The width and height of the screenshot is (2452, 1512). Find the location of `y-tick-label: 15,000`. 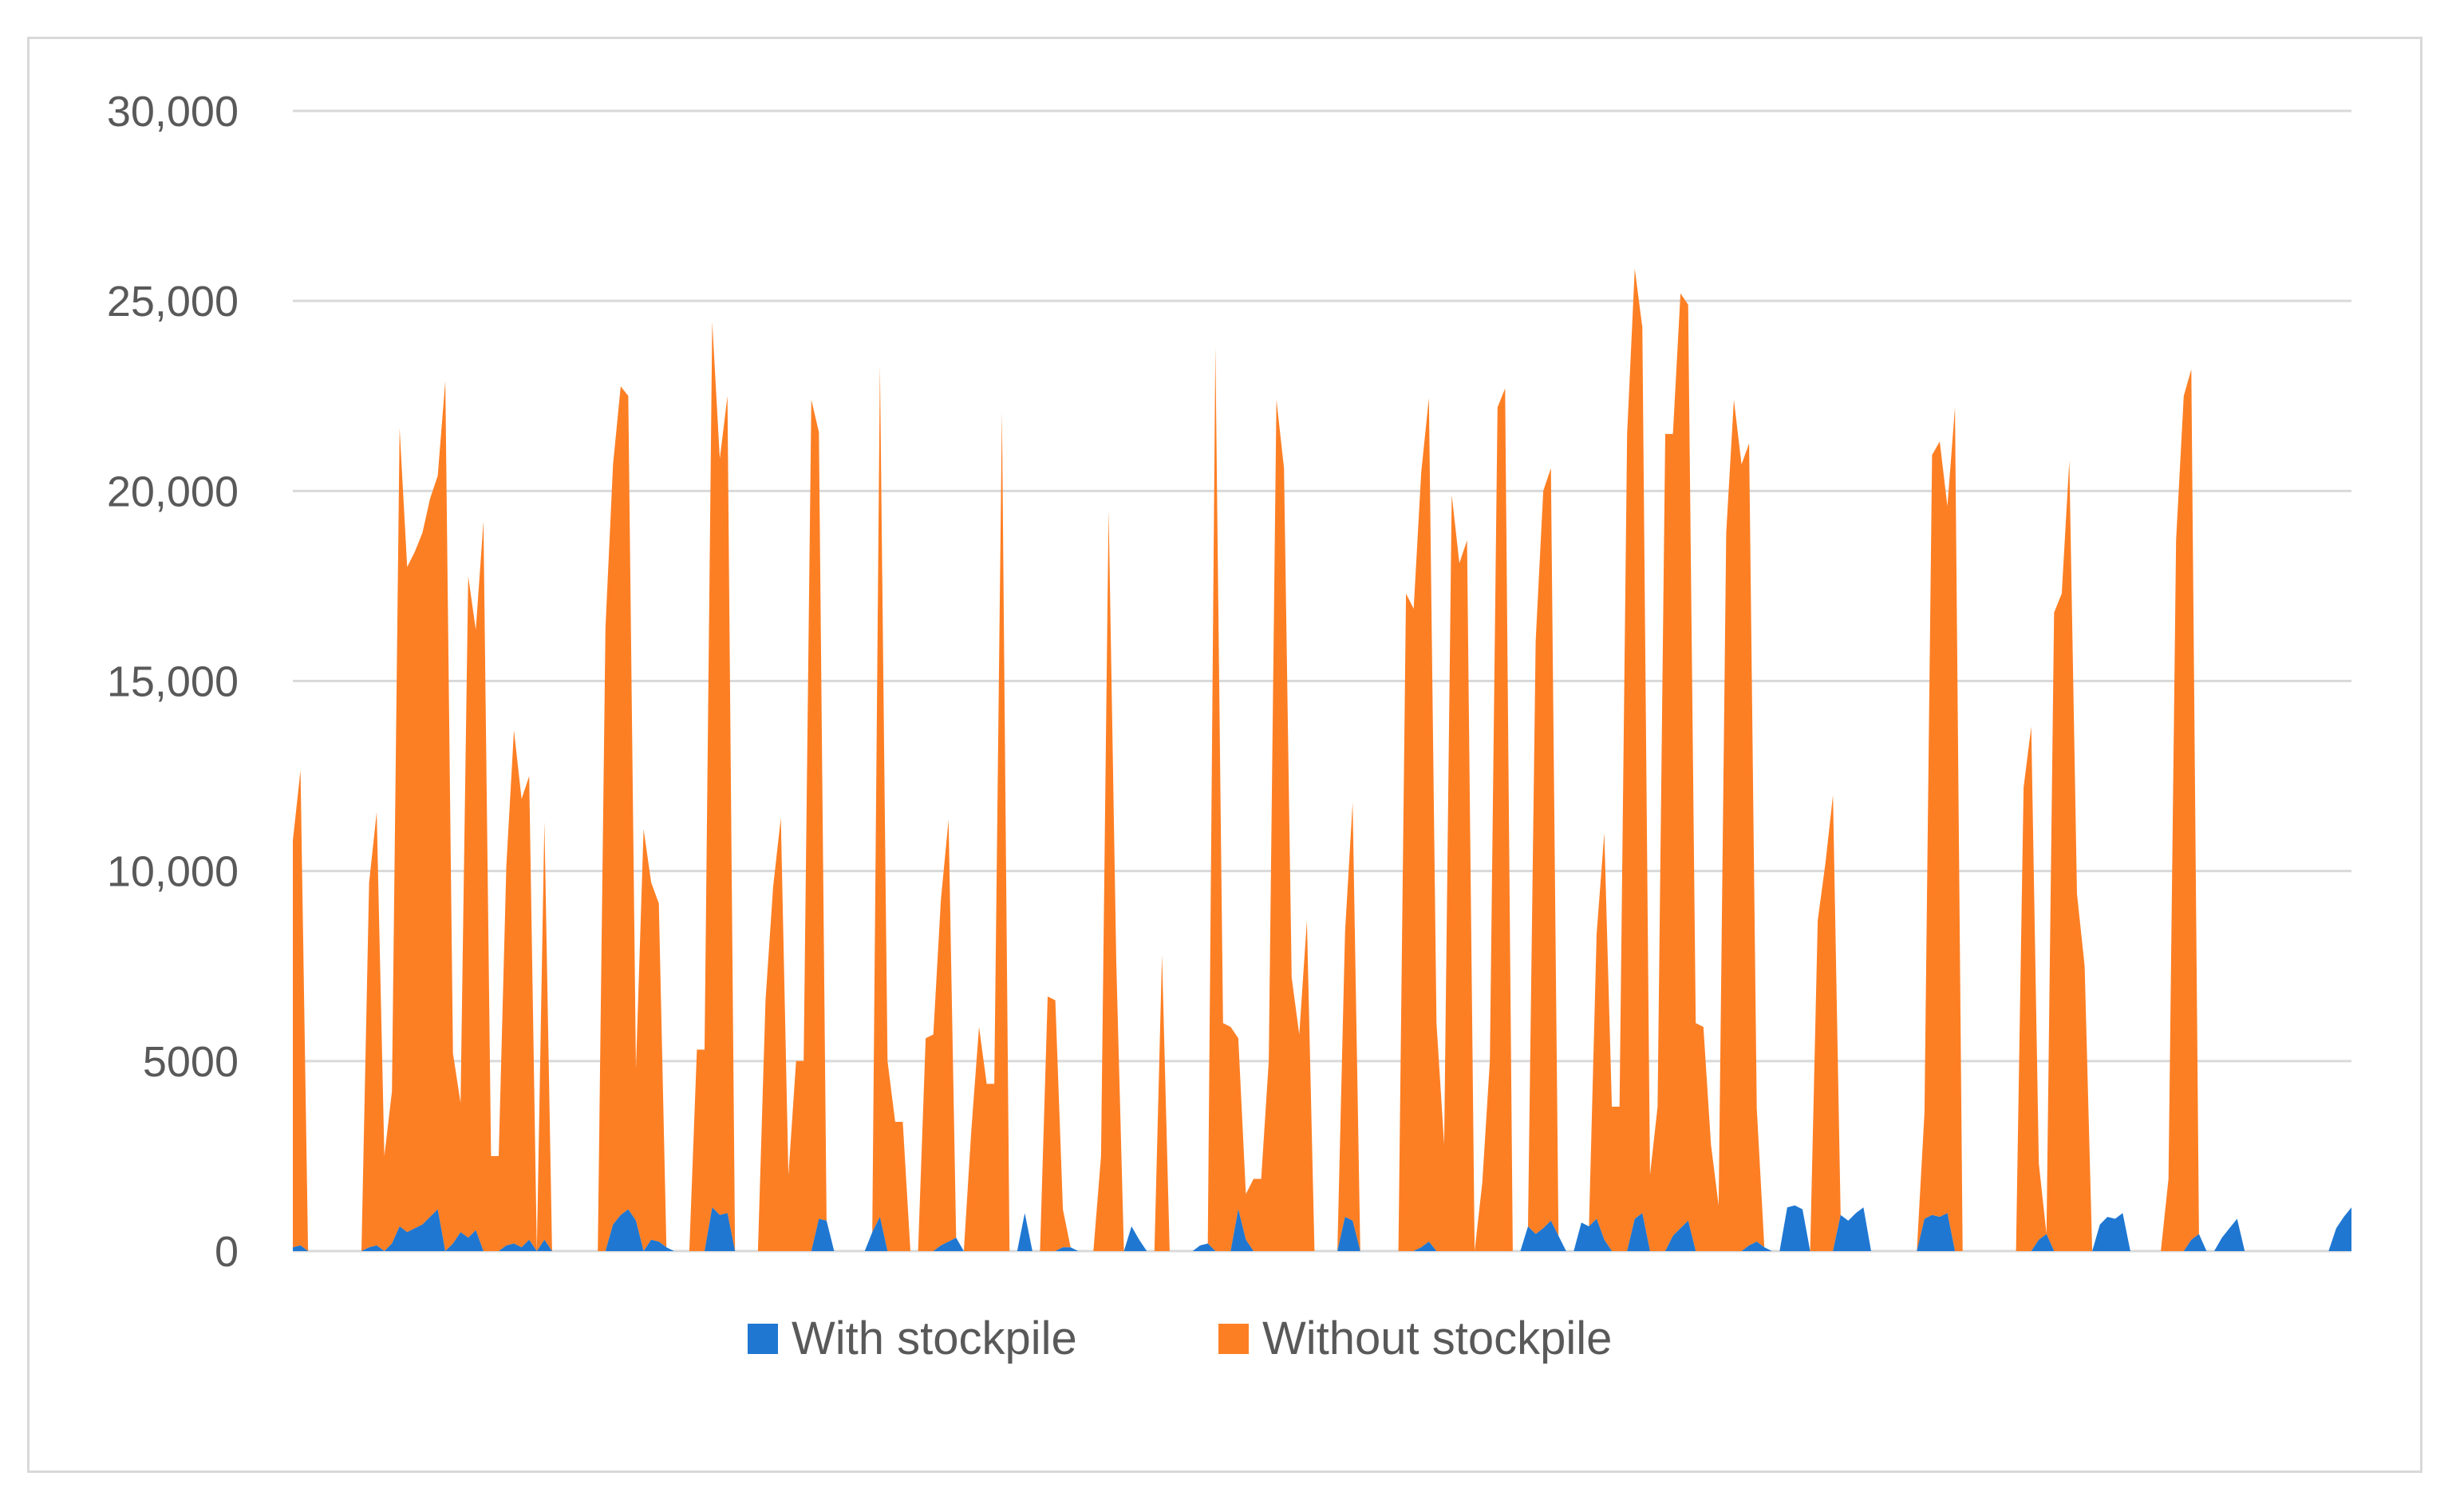

y-tick-label: 15,000 is located at coordinates (173, 682).